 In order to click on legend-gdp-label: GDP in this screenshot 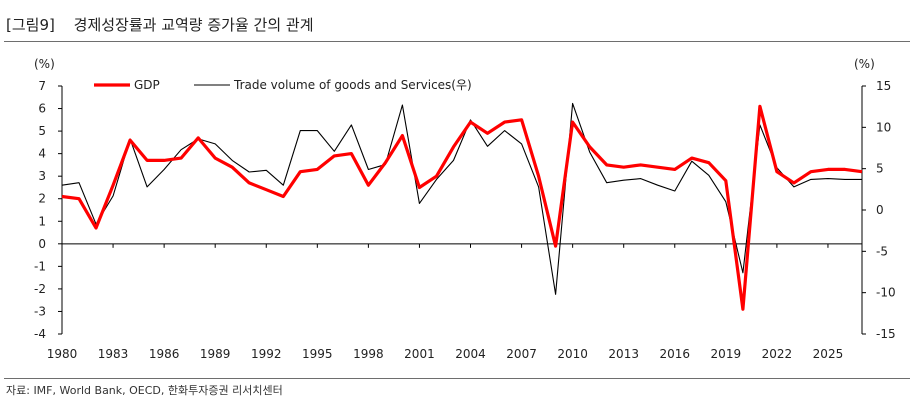, I will do `click(147, 85)`.